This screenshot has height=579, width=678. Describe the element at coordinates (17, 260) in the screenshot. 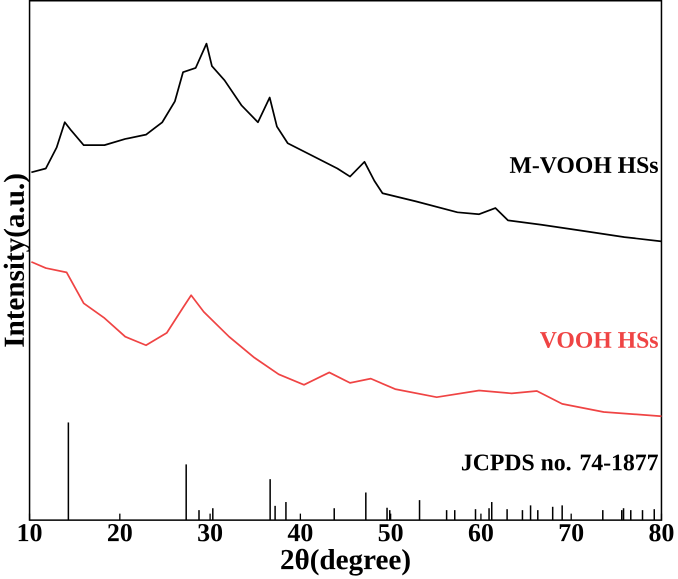

I see `y-axis-title: Intensity(a.u.)` at that location.